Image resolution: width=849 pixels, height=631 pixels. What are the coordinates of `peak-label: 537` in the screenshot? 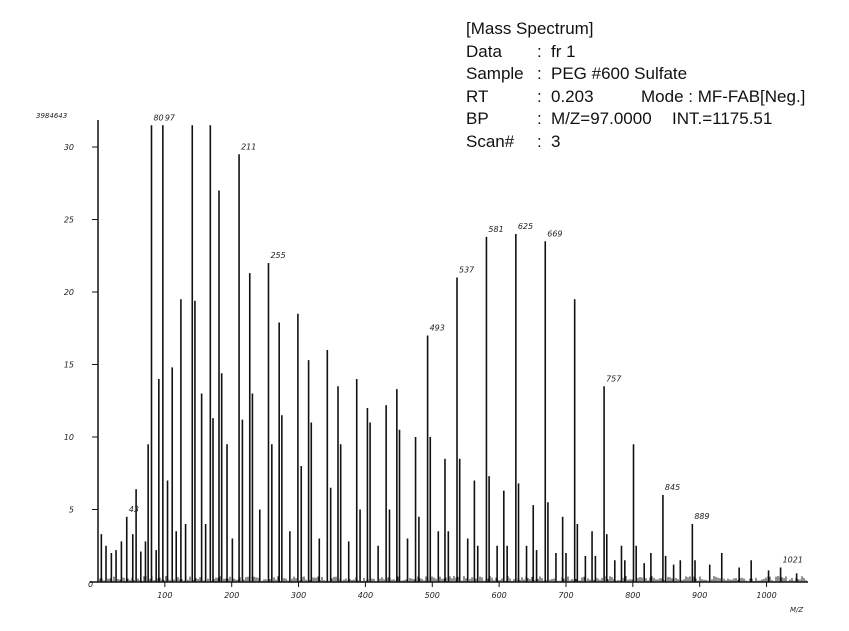 It's located at (467, 270).